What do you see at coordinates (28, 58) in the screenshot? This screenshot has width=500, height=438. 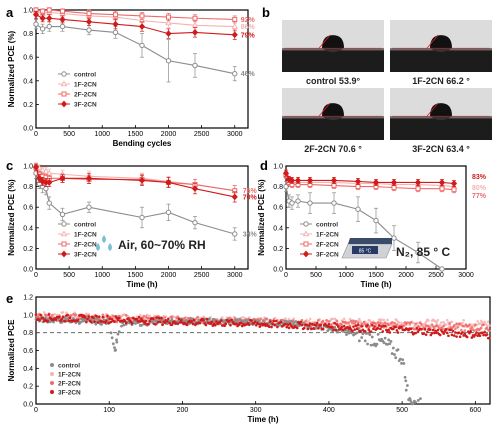 I see `y-tick-label: 0.6` at bounding box center [28, 58].